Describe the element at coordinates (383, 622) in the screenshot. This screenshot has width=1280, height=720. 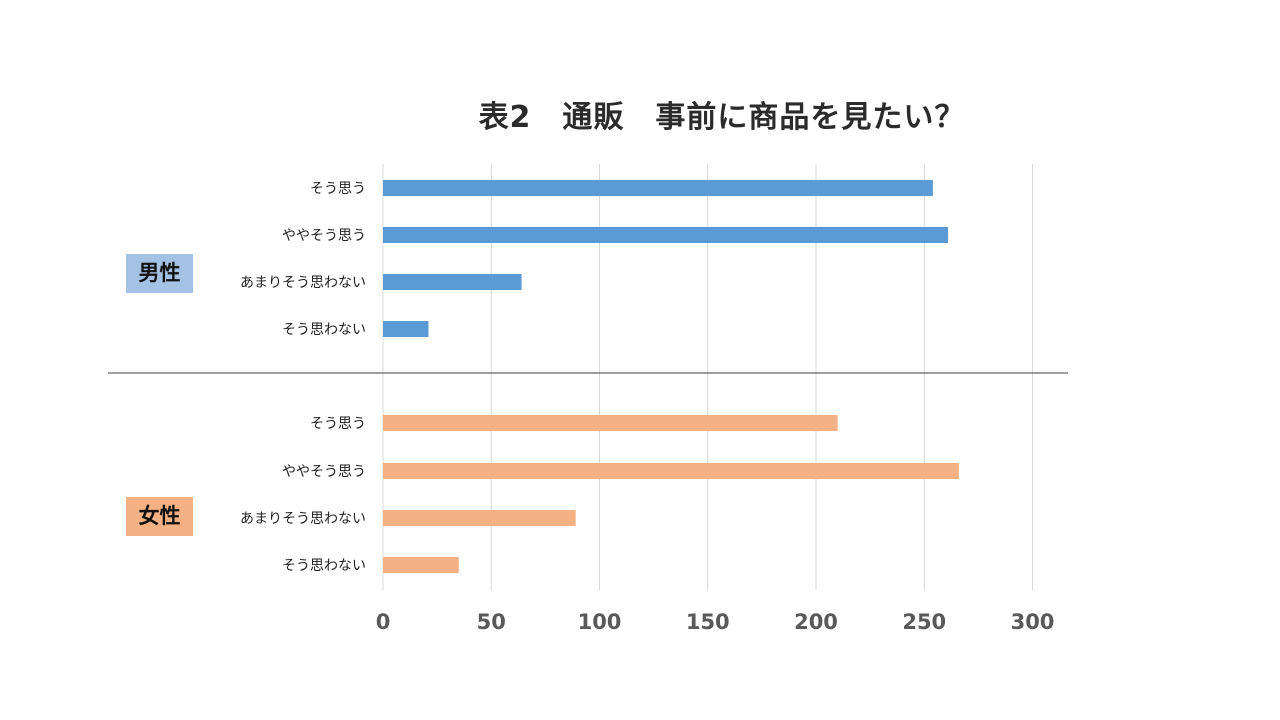
I see `x-tick-label-0: 0` at that location.